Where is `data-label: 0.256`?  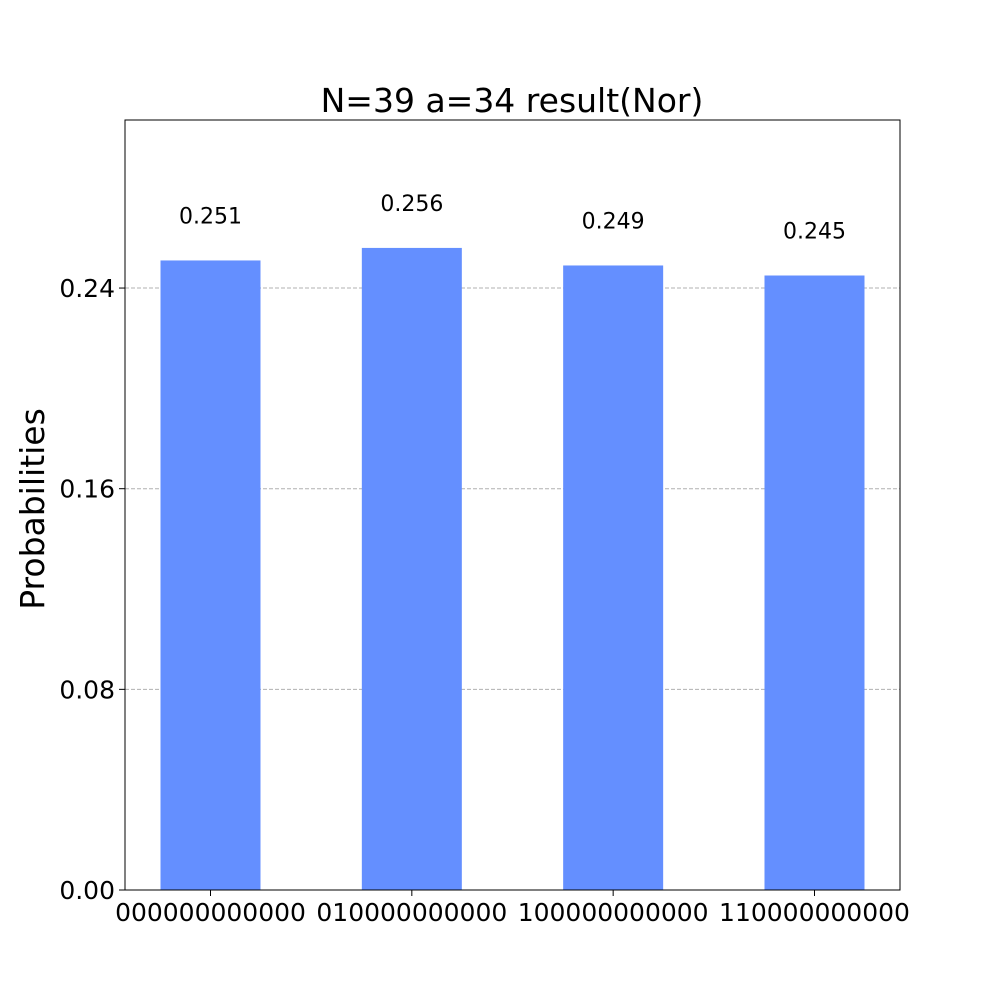
data-label: 0.256 is located at coordinates (411, 204).